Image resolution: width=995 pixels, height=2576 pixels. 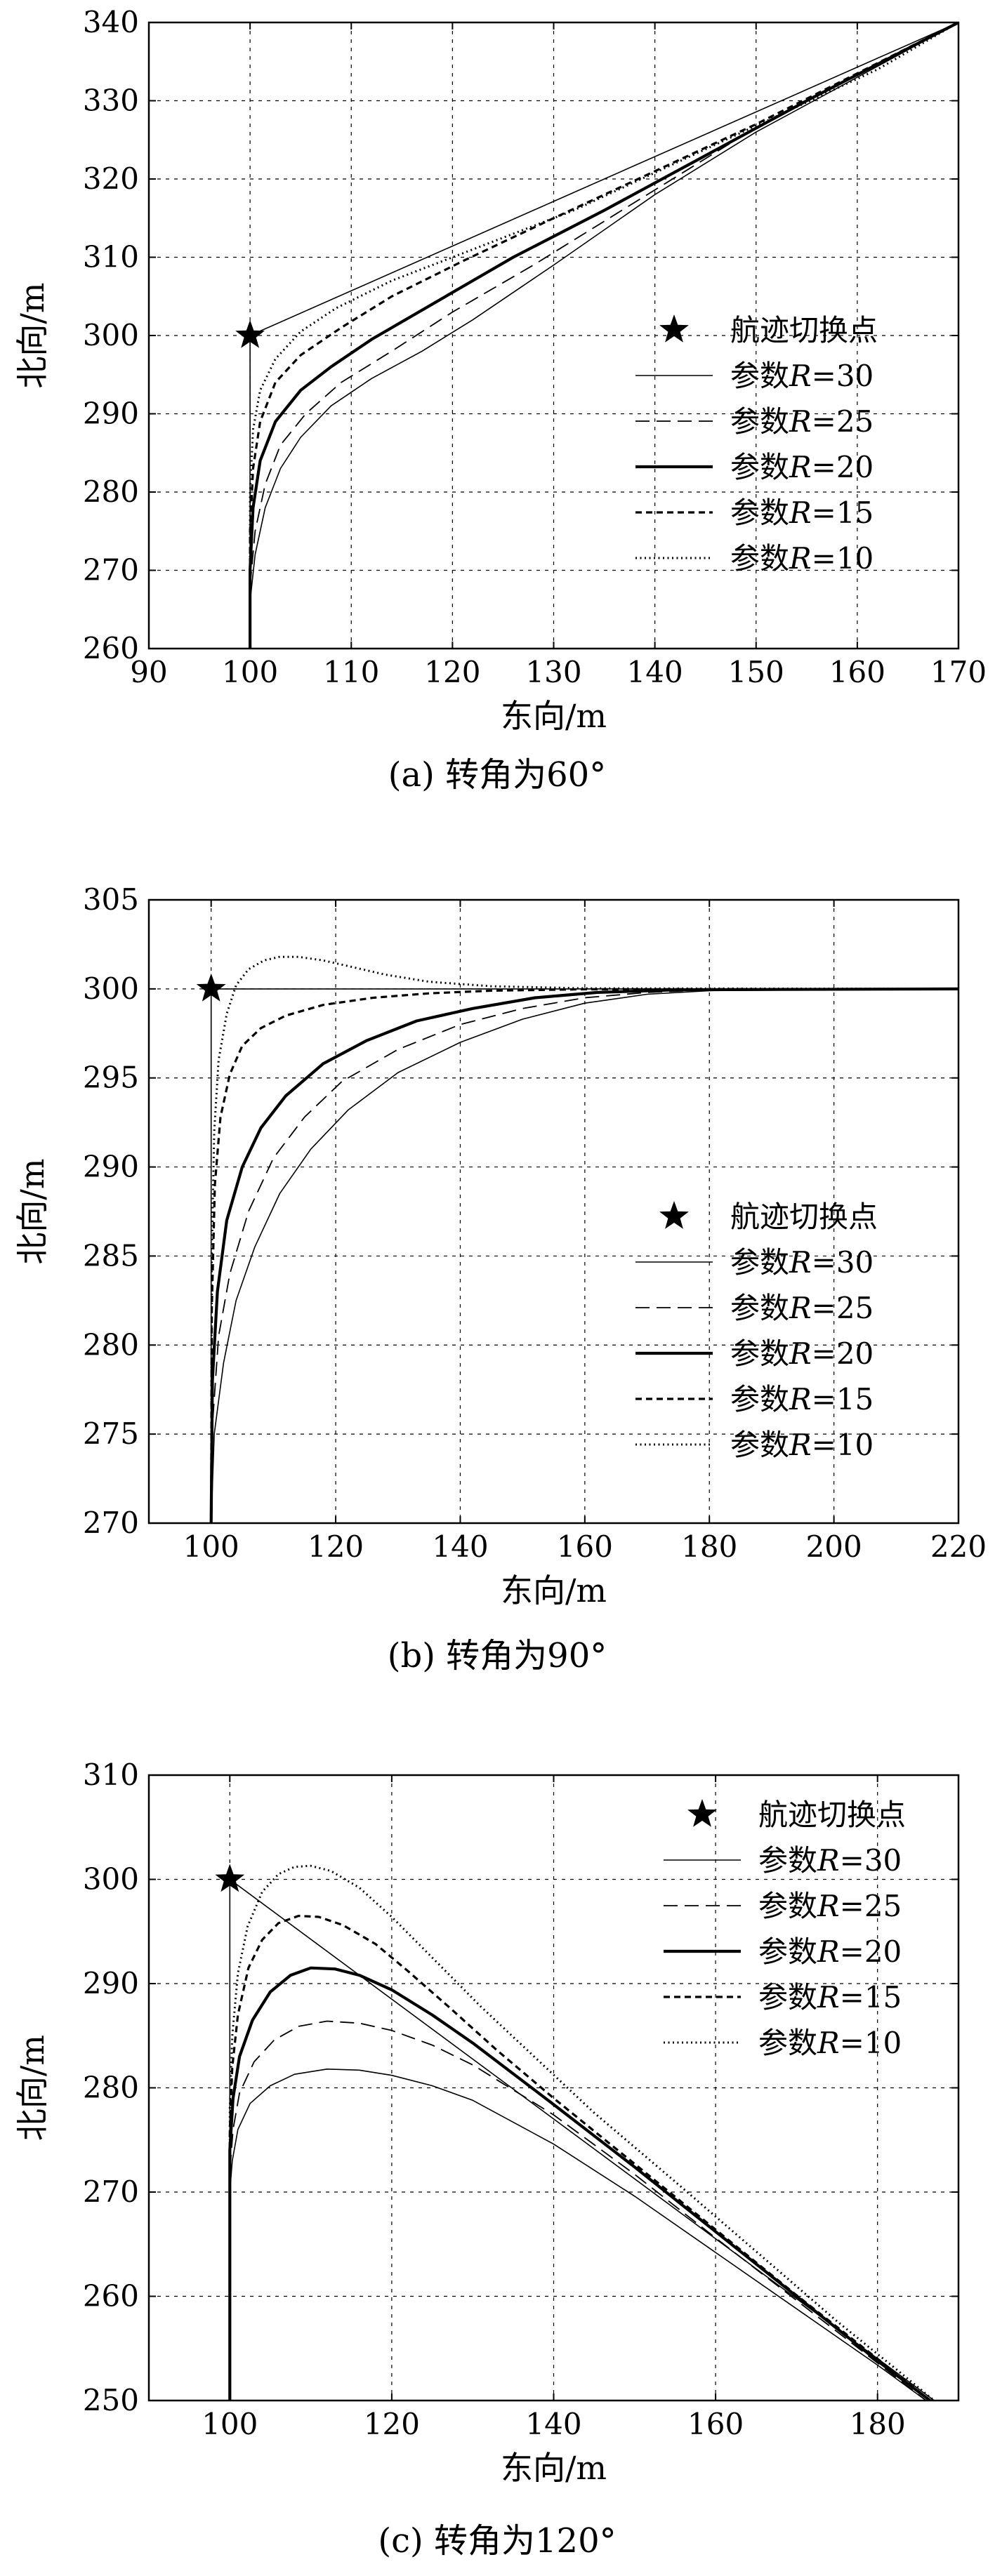 I want to click on x-tick-label: 150, so click(x=756, y=672).